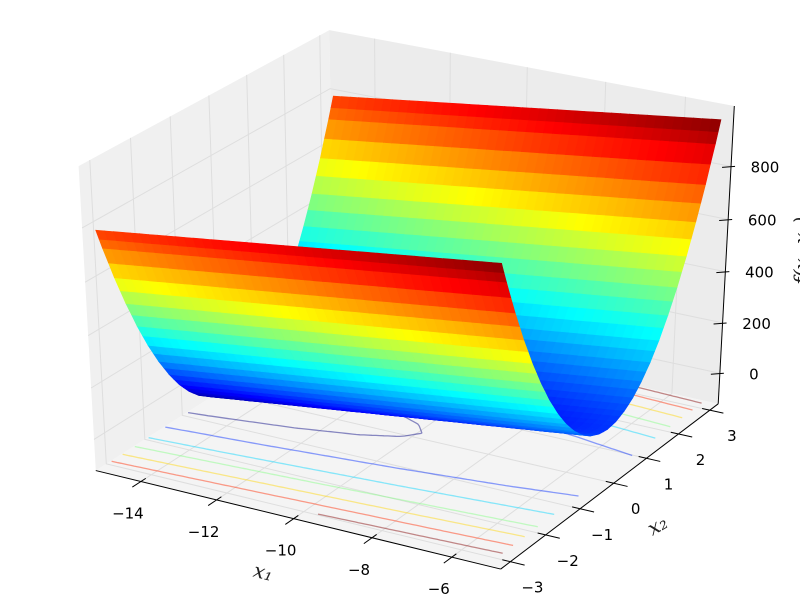 The height and width of the screenshot is (600, 800). What do you see at coordinates (732, 436) in the screenshot?
I see `x2-tick-label: 3` at bounding box center [732, 436].